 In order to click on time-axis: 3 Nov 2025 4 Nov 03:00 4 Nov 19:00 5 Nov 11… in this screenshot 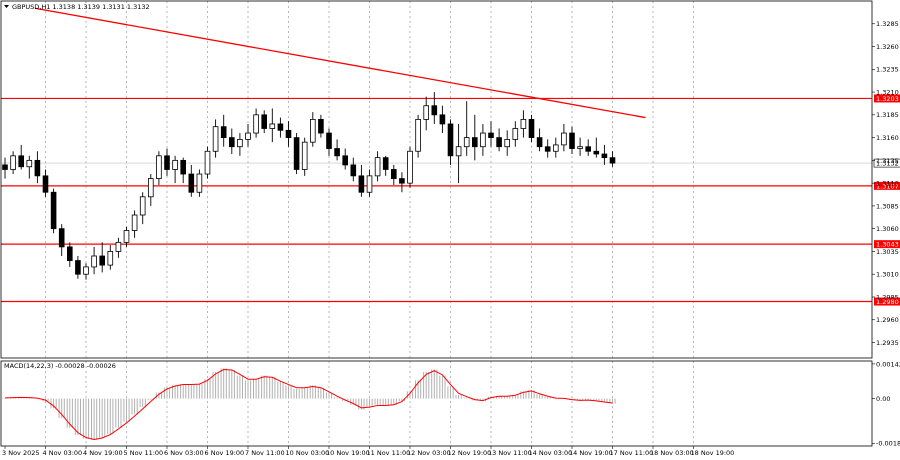, I will do `click(368, 451)`.